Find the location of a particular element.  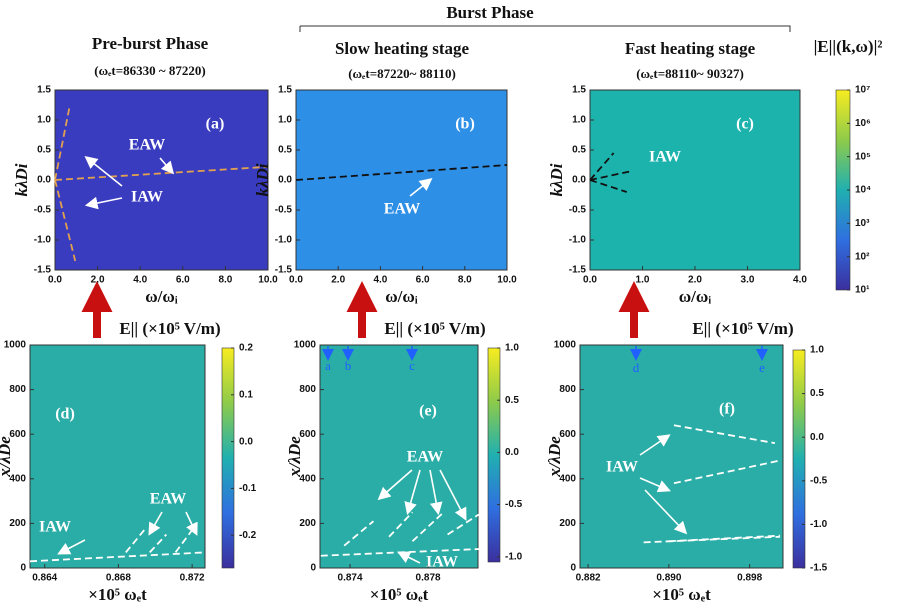

time-marker: c is located at coordinates (412, 365).